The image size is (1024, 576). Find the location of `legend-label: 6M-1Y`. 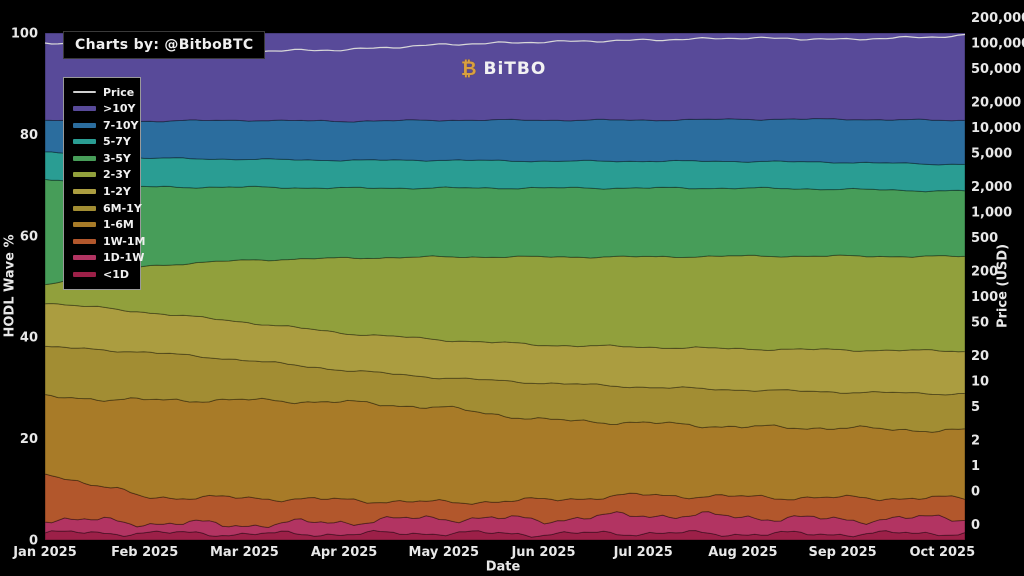

legend-label: 6M-1Y is located at coordinates (122, 208).